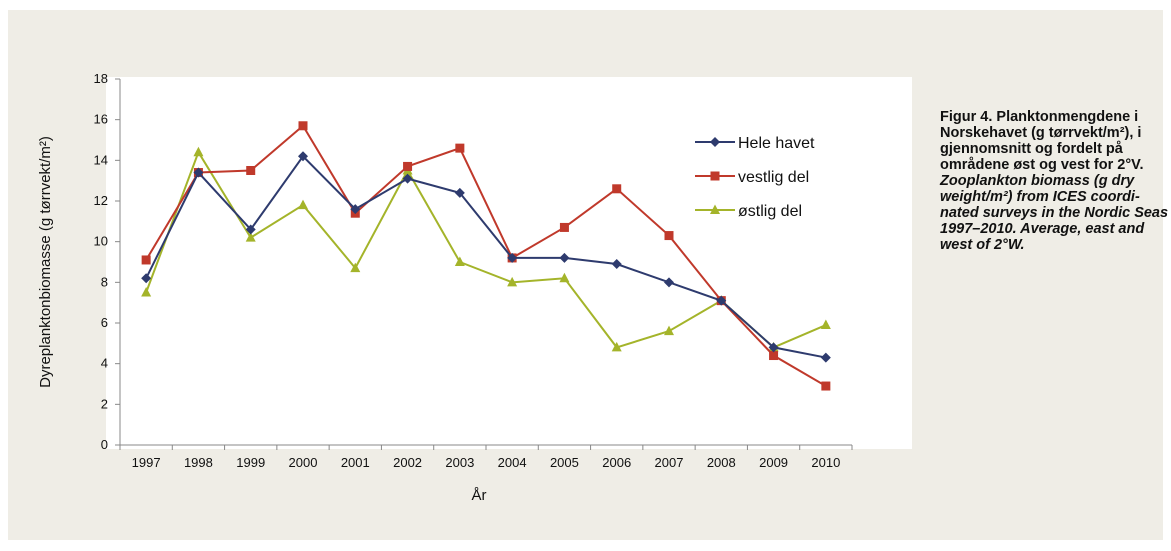 The height and width of the screenshot is (551, 1171). Describe the element at coordinates (721, 462) in the screenshot. I see `x-tick-label: 2008` at that location.